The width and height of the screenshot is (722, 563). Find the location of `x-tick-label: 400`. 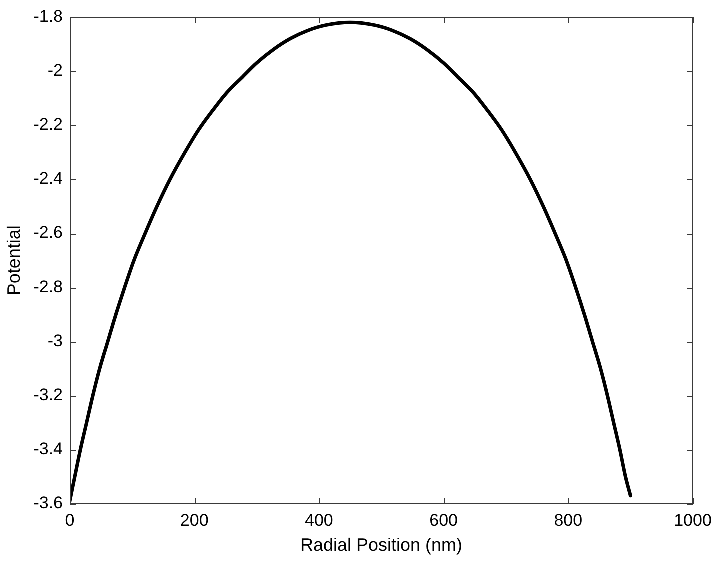

x-tick-label: 400 is located at coordinates (319, 520).